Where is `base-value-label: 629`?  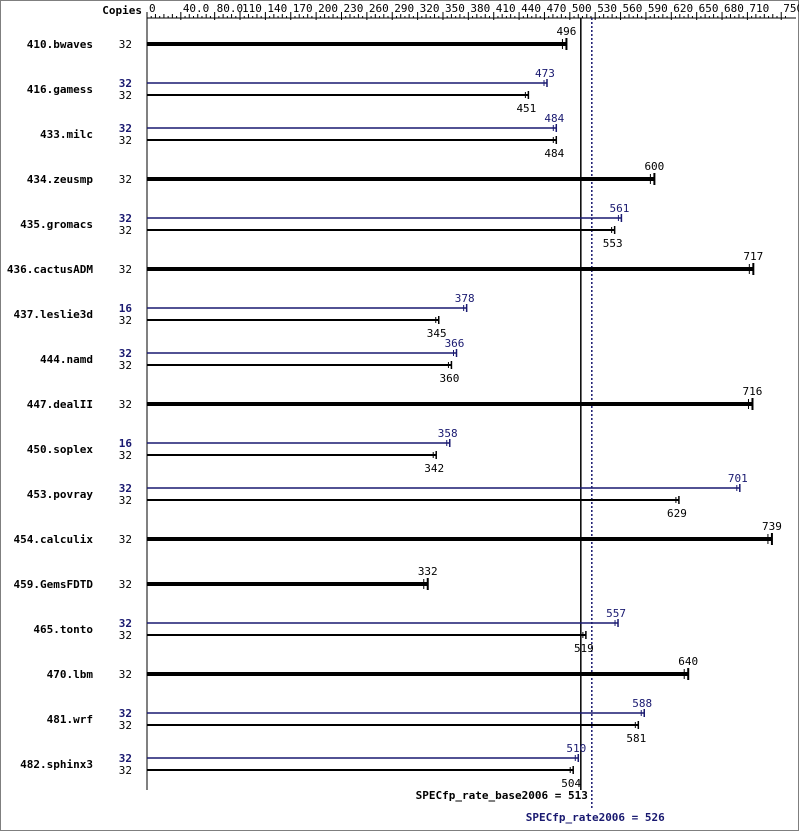
base-value-label: 629 is located at coordinates (677, 513).